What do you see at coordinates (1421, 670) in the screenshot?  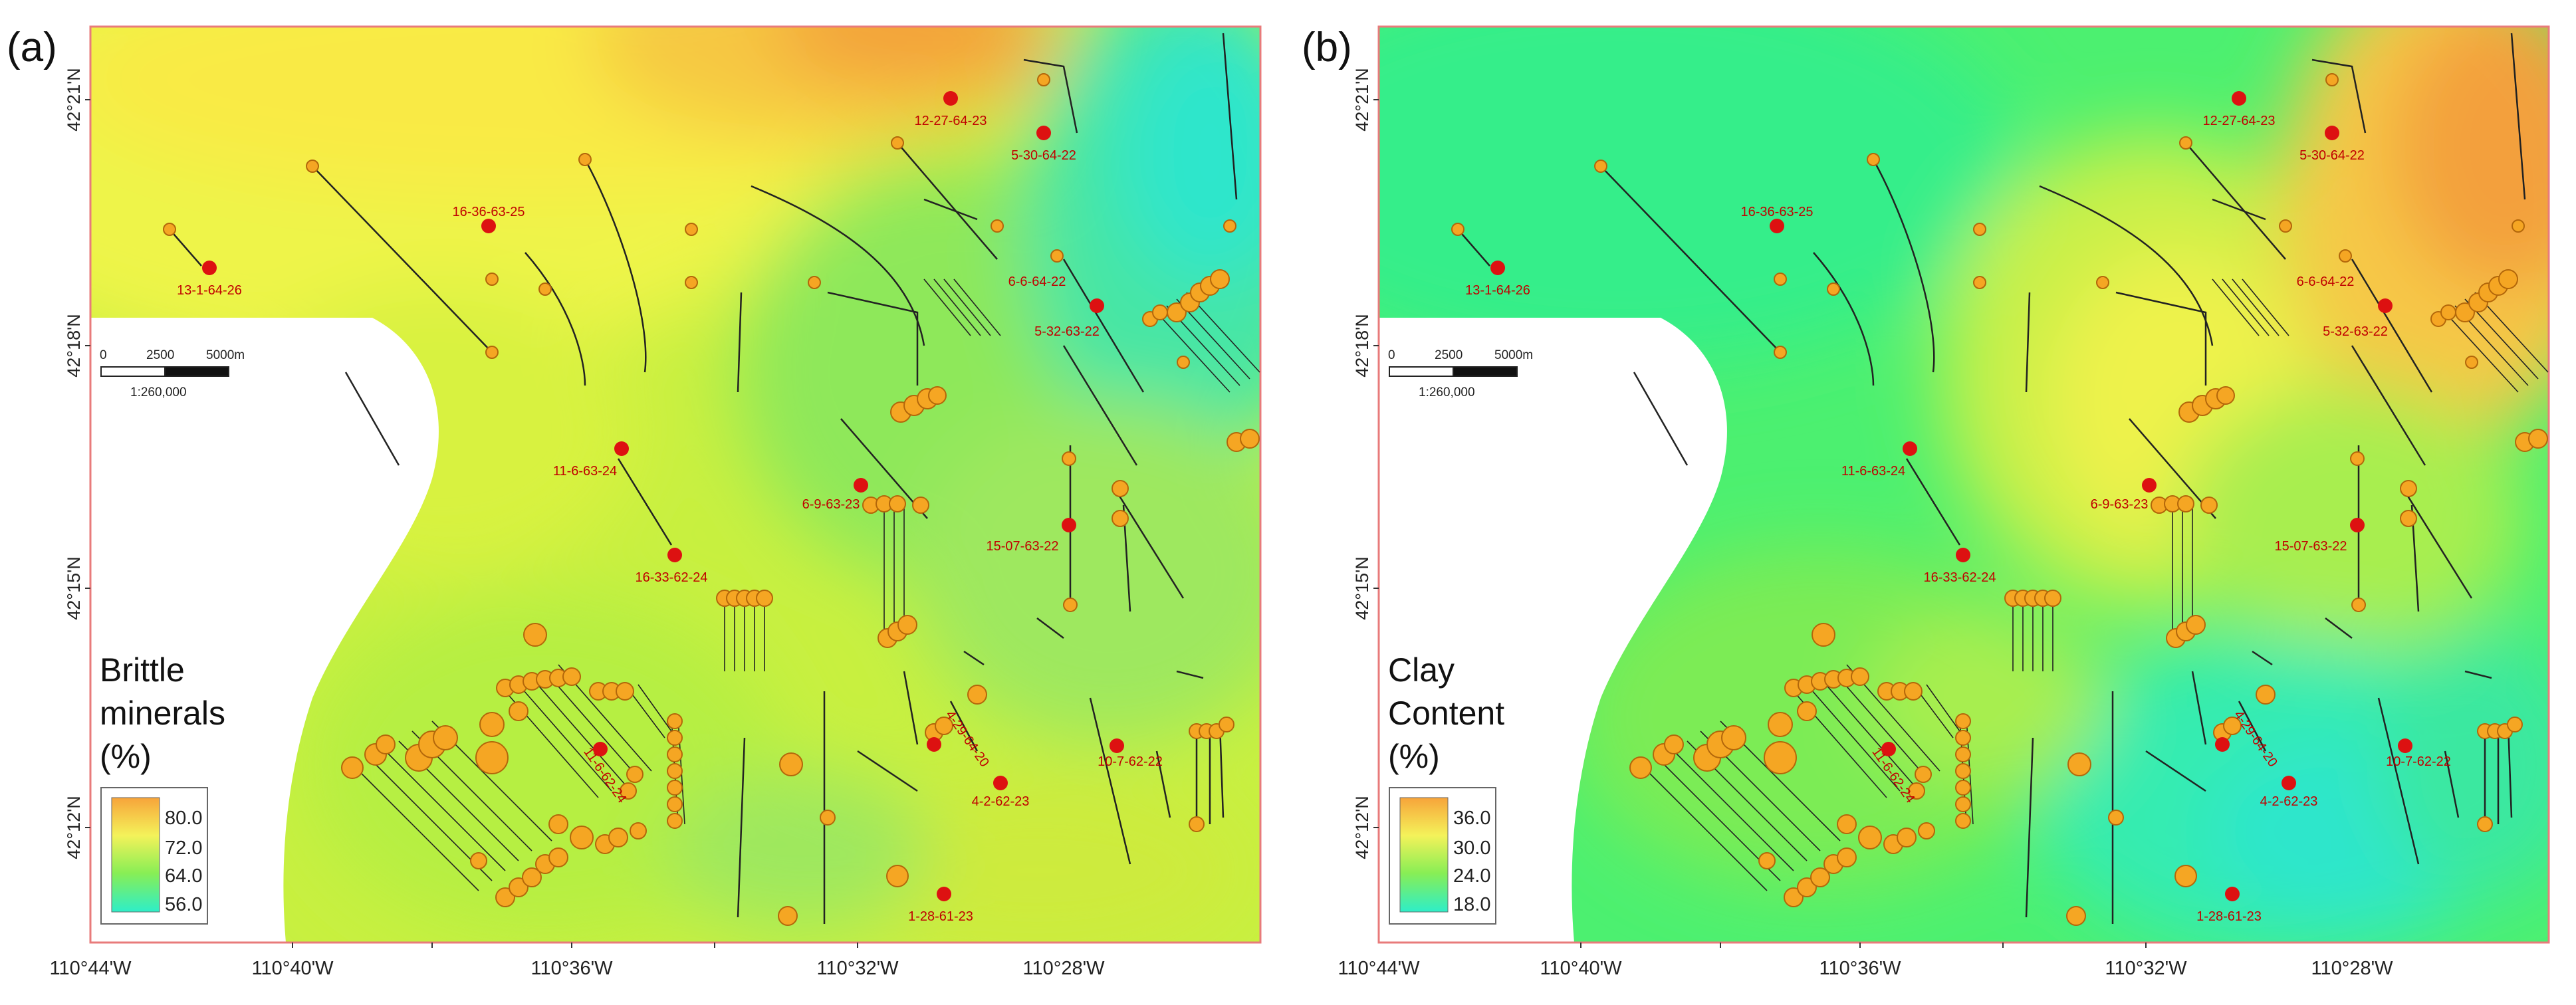 I see `legend-title: Clay` at bounding box center [1421, 670].